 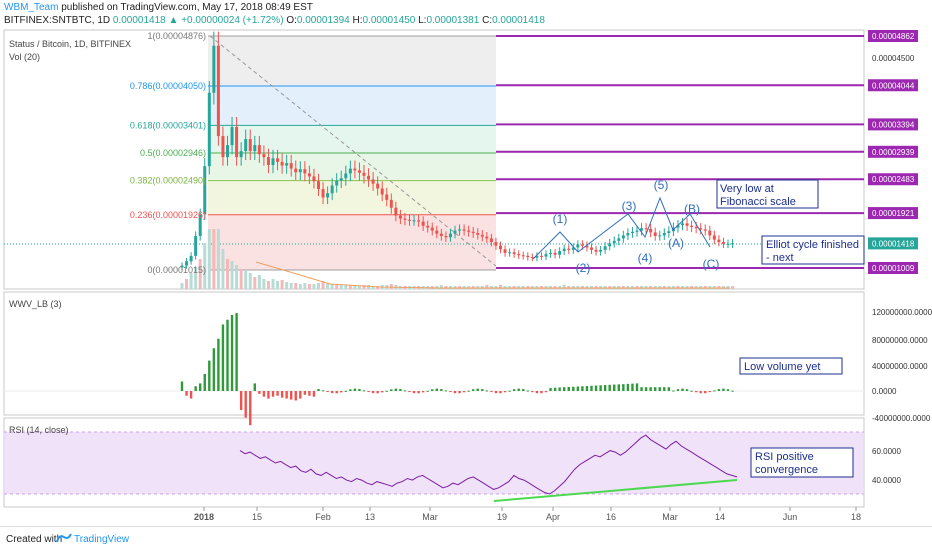 I want to click on vol-label: Vol (20), so click(x=24, y=57).